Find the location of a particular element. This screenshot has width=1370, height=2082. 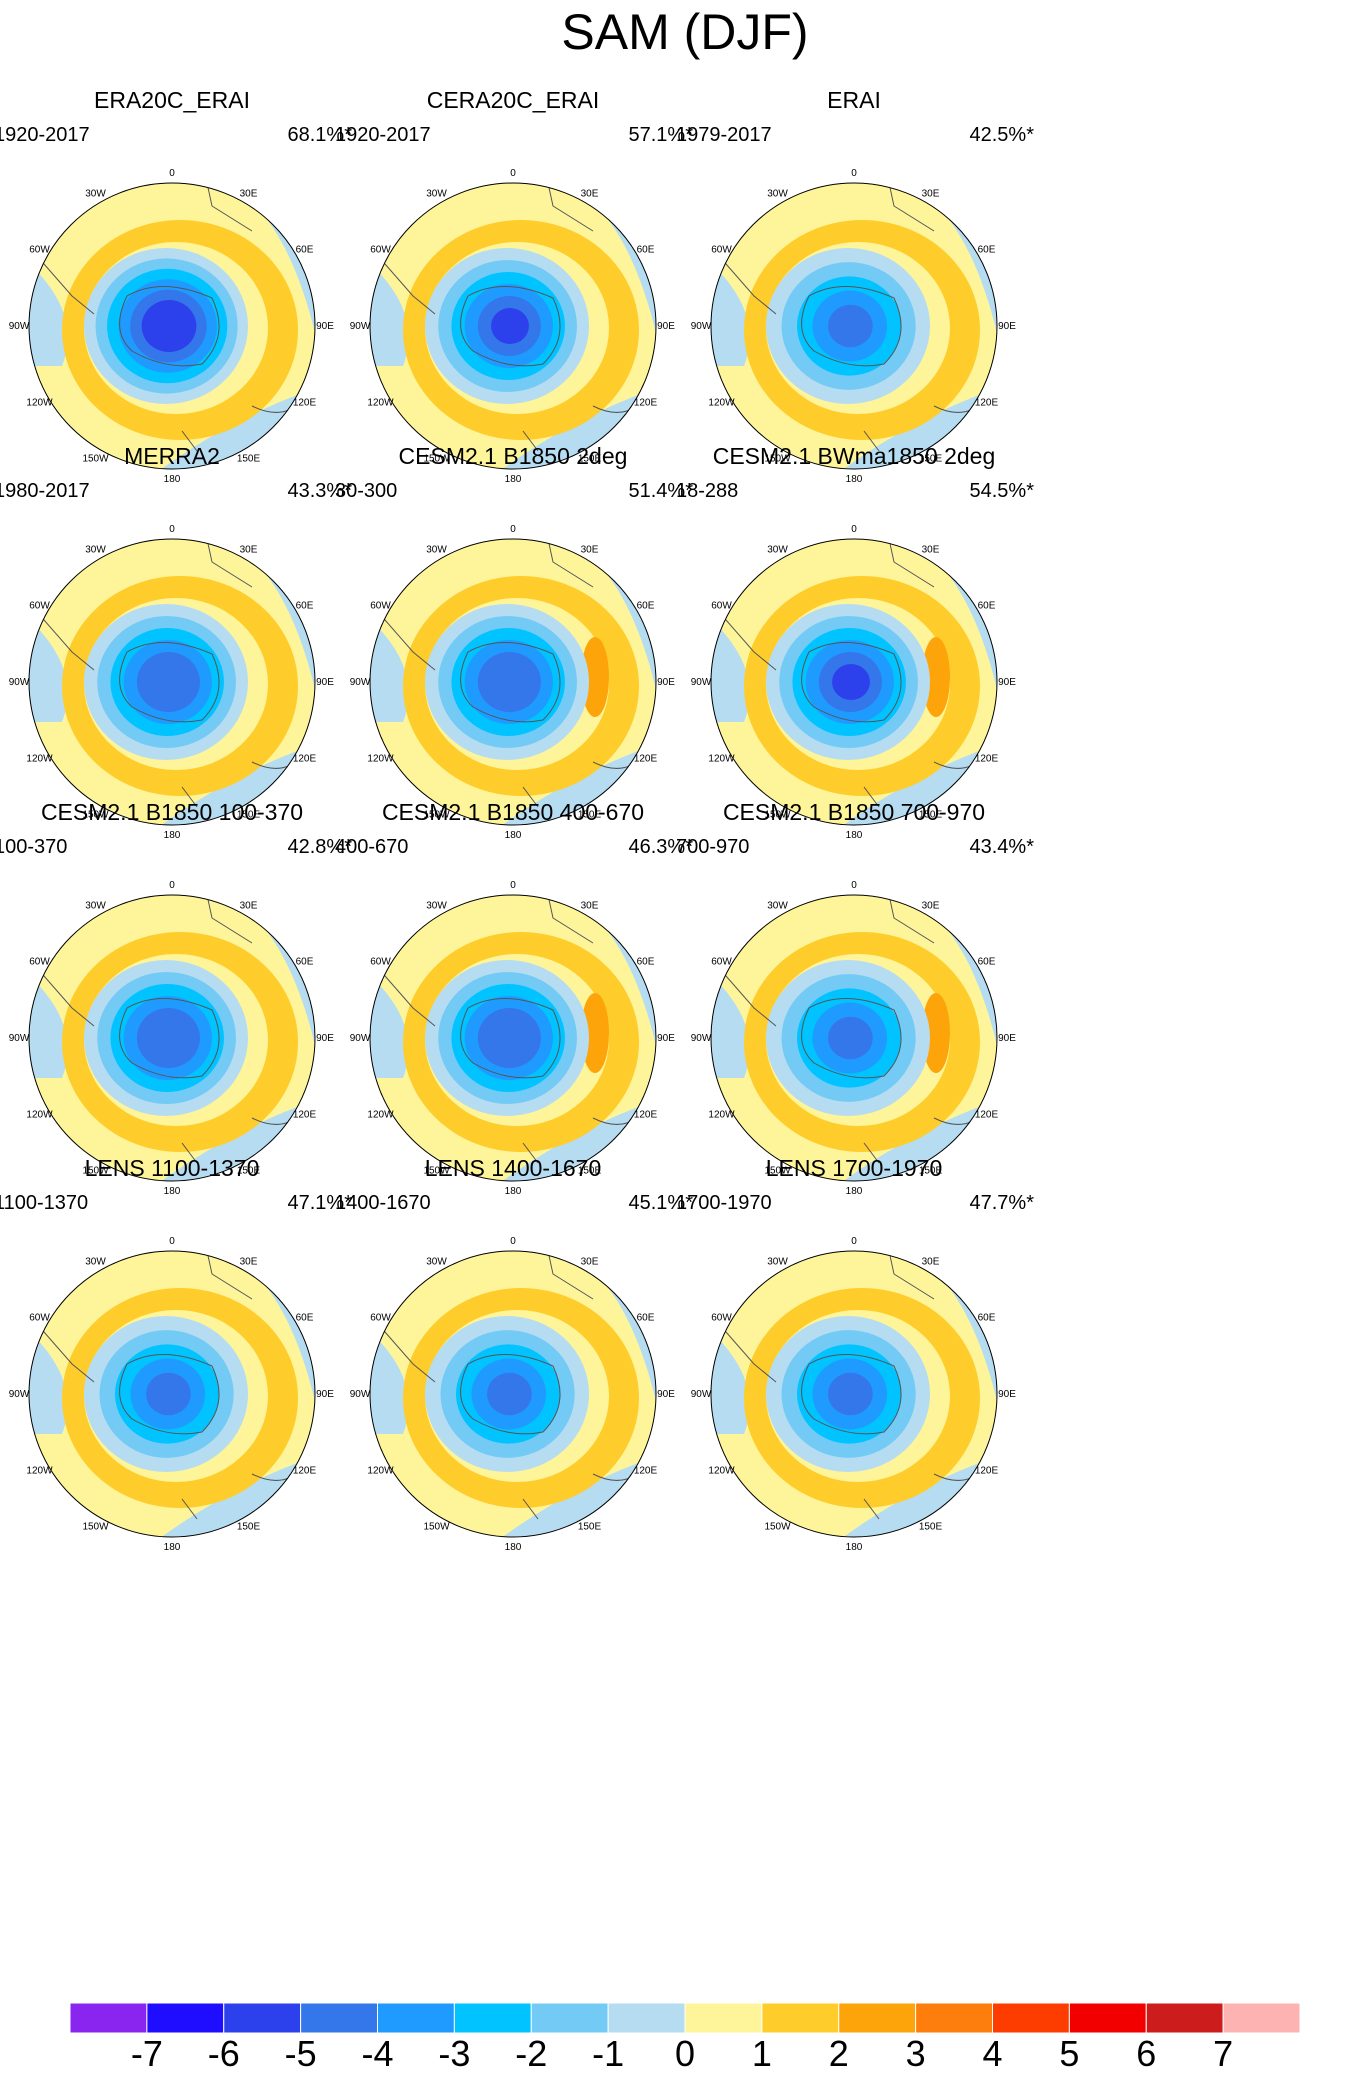

longitude-label: 60W is located at coordinates (39, 1318).